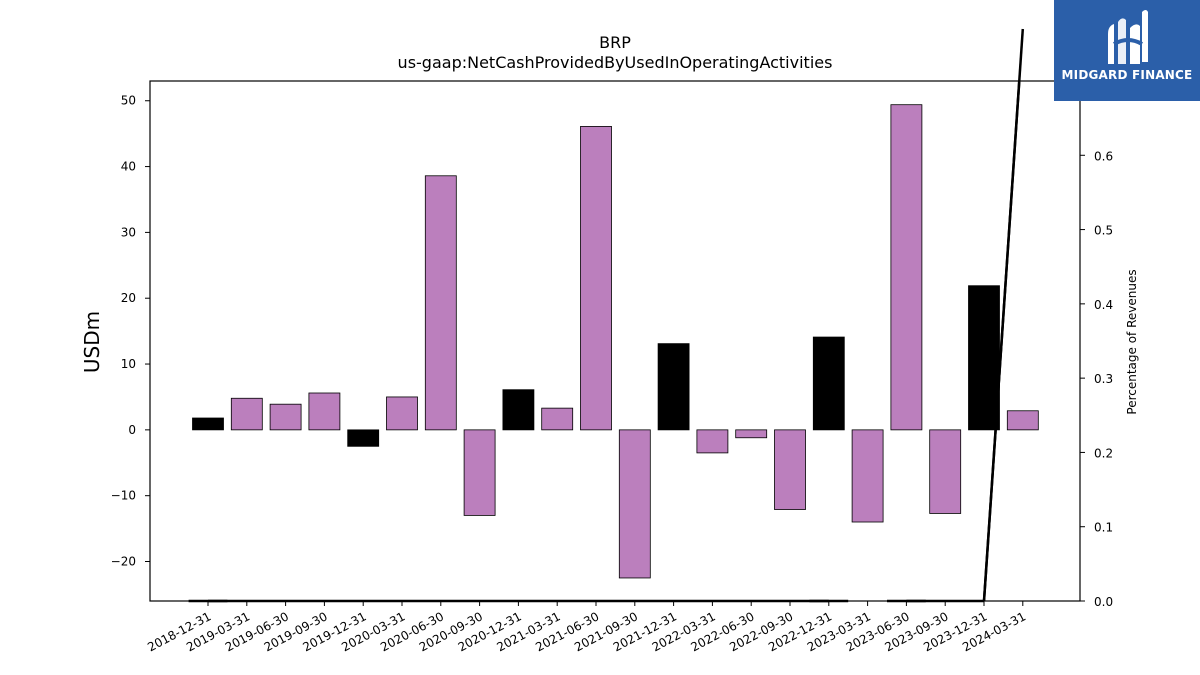 This screenshot has width=1200, height=675. Describe the element at coordinates (1127, 75) in the screenshot. I see `logo-text: MIDGARD FINANCE` at that location.